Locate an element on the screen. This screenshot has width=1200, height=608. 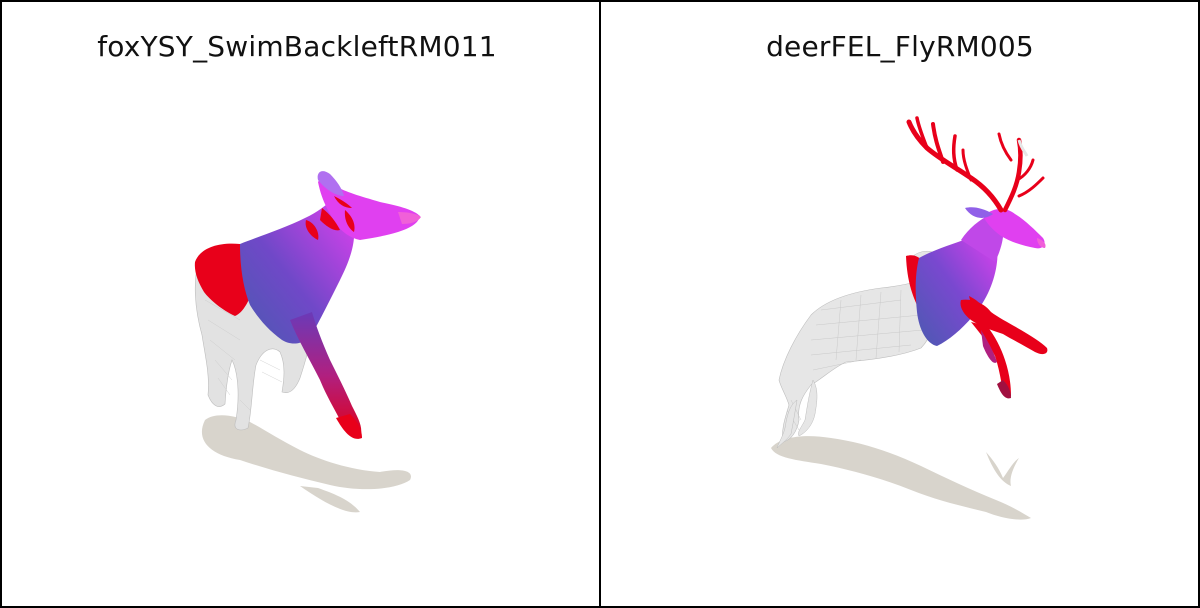
fox-render is located at coordinates (307, 342).